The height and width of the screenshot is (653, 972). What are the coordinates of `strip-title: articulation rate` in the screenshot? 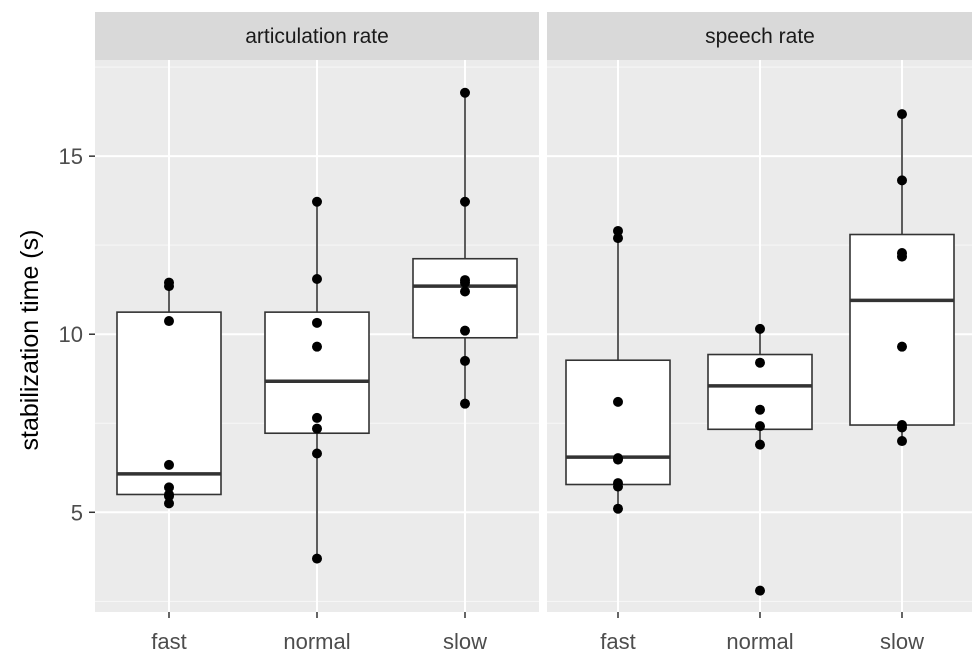 It's located at (317, 36).